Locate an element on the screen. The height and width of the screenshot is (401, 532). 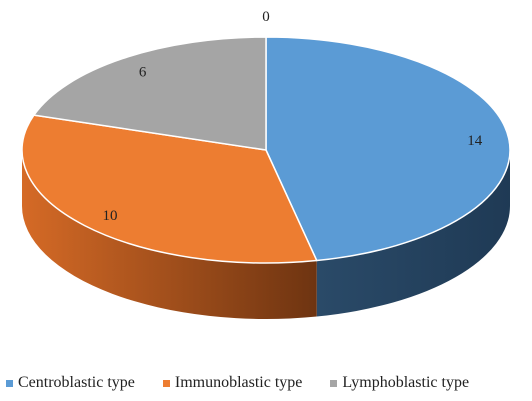
legend-item-centroblastic: Centroblastic type is located at coordinates (70, 383).